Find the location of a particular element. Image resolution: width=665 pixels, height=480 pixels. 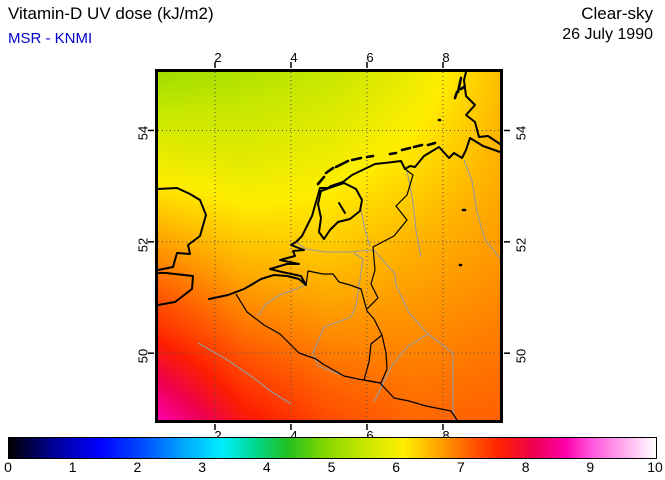

border-belgium-france-germany is located at coordinates (346, 357).